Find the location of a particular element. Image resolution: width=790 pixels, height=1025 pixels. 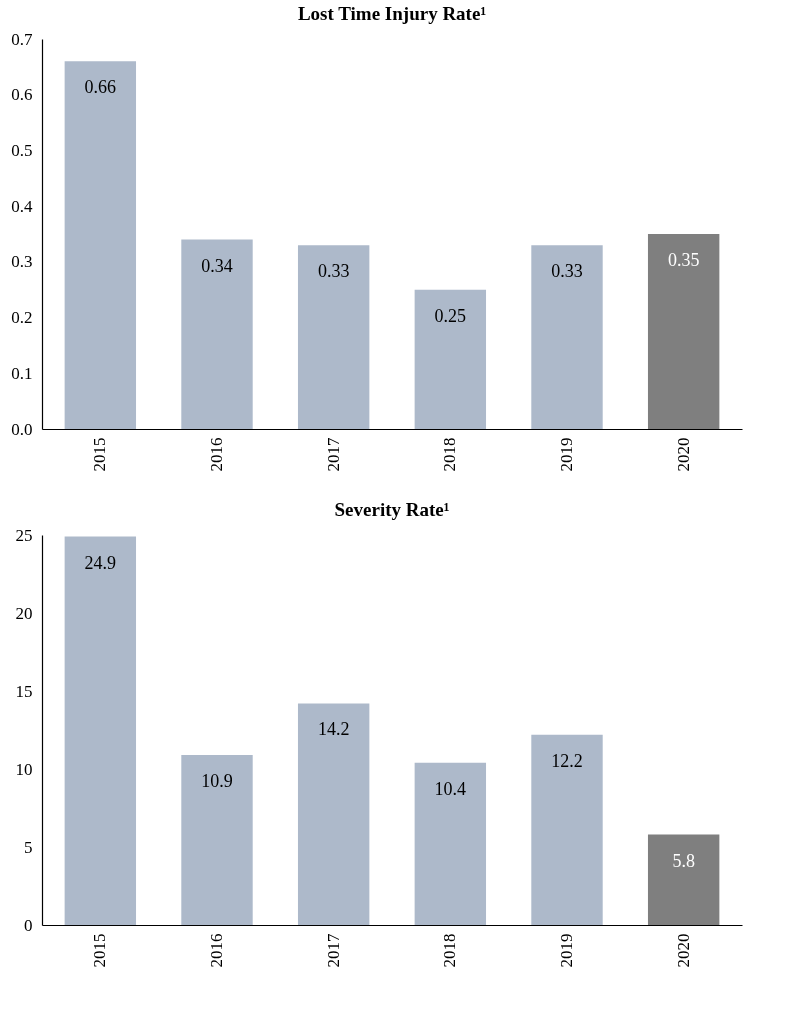

y-tick-label: 0.3 is located at coordinates (22, 262).